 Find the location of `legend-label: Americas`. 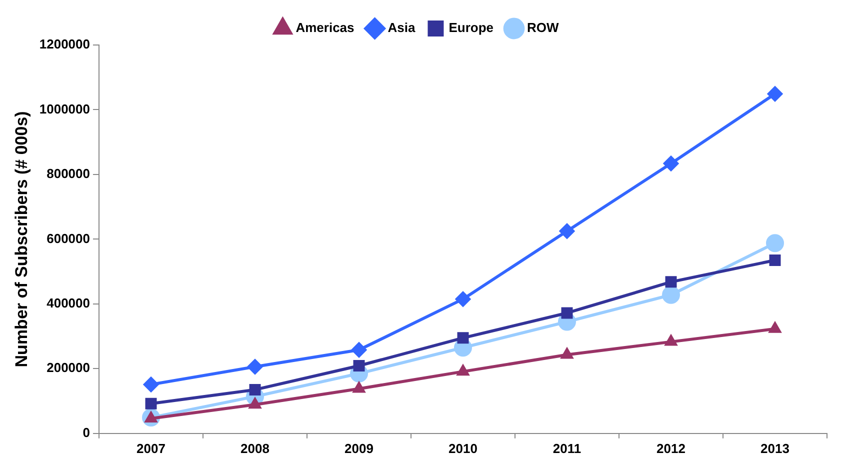

legend-label: Americas is located at coordinates (325, 28).